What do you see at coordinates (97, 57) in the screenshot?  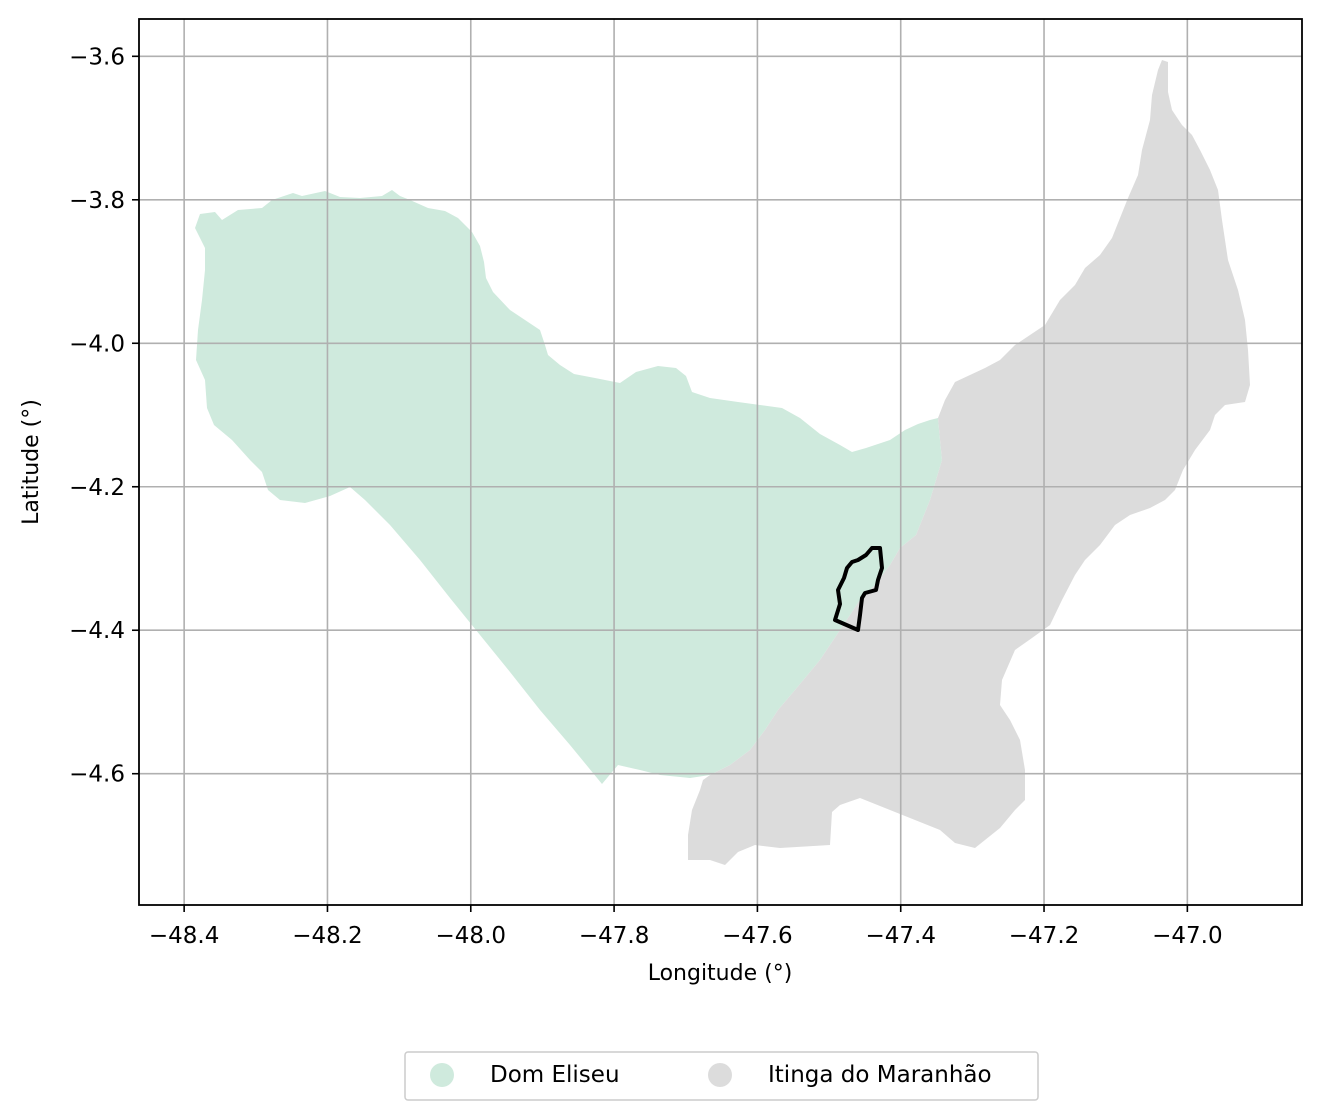 I see `y-tick-label: −3.6` at bounding box center [97, 57].